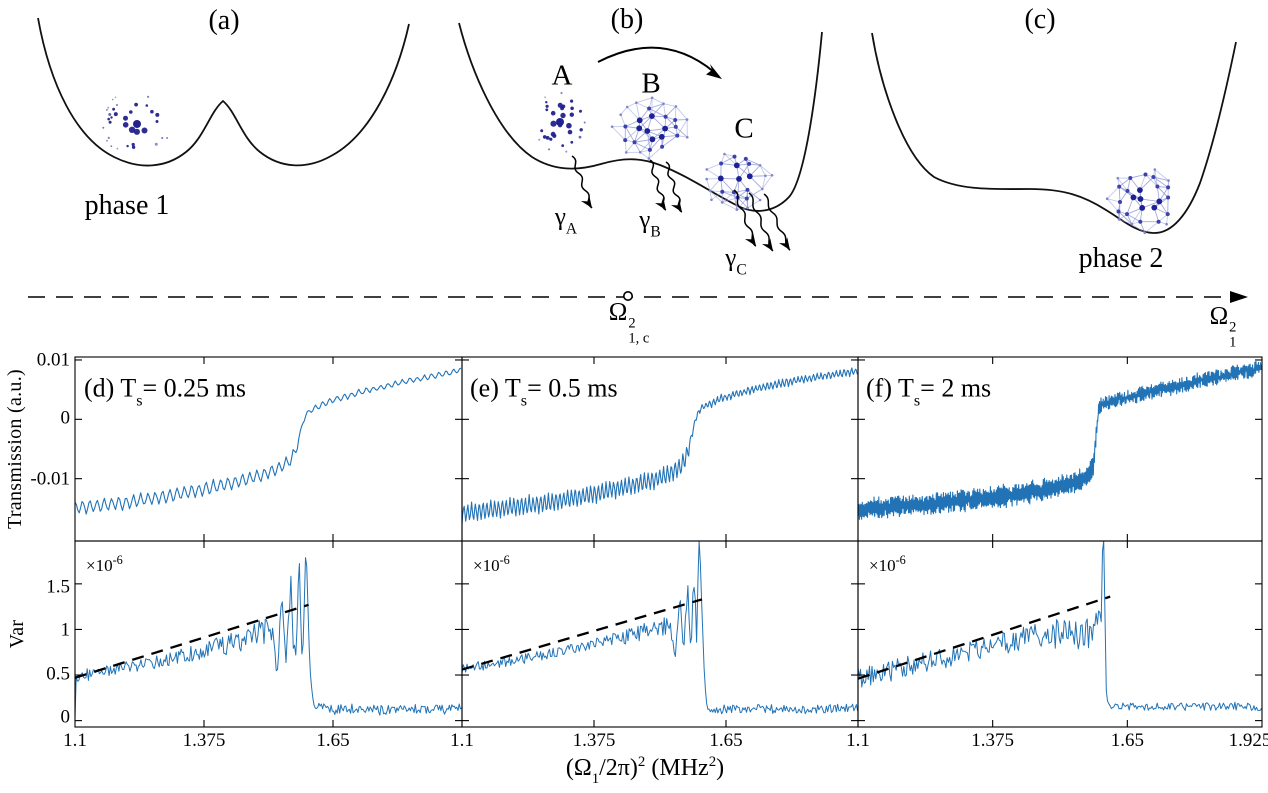 The width and height of the screenshot is (1268, 793). What do you see at coordinates (224, 20) in the screenshot?
I see `panel-a-tag: (a)` at bounding box center [224, 20].